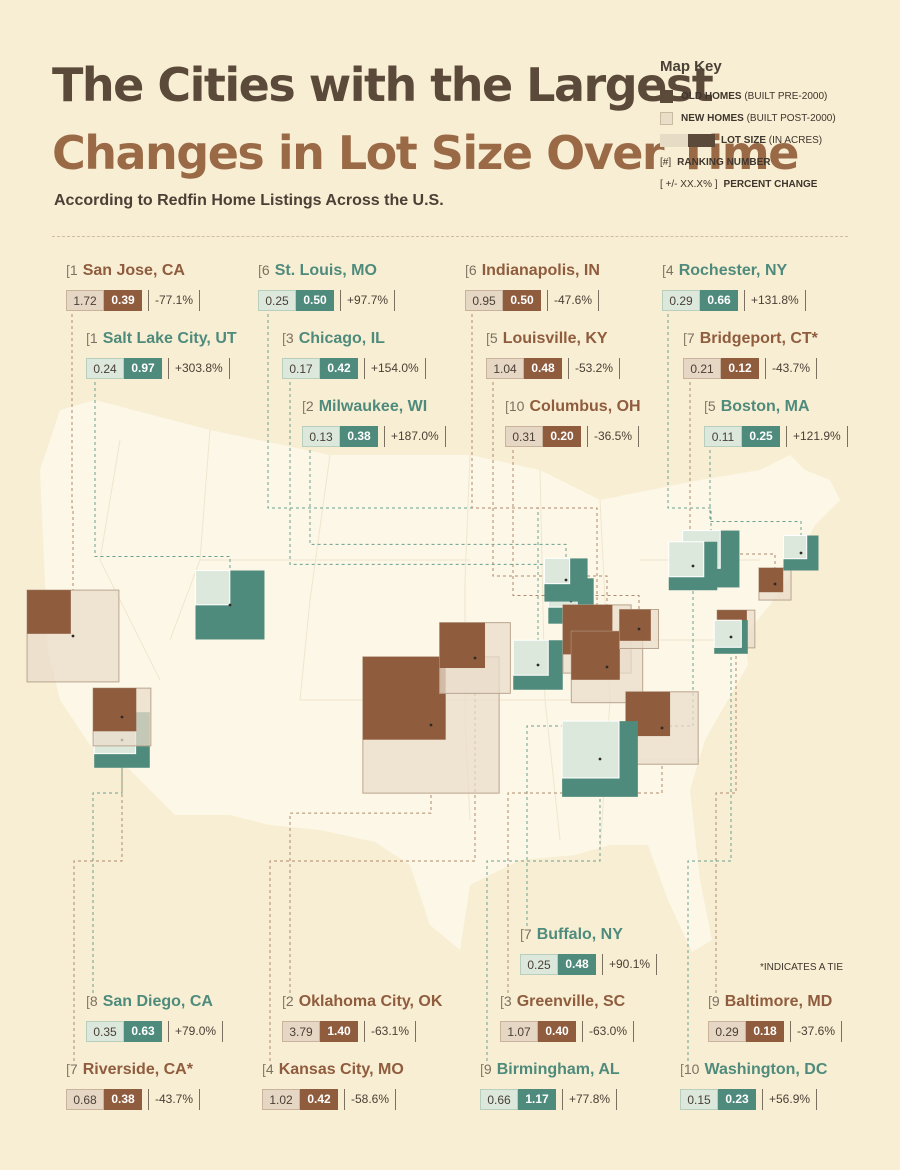 The image size is (900, 1170). Describe the element at coordinates (775, 1031) in the screenshot. I see `lot-size-values: 0.29 0.18 -37.6%` at that location.